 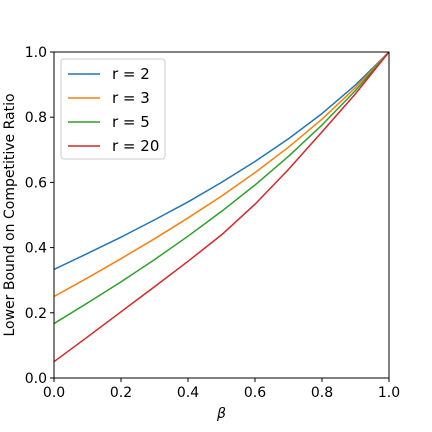 What do you see at coordinates (131, 74) in the screenshot?
I see `legend-label: r = 2` at bounding box center [131, 74].